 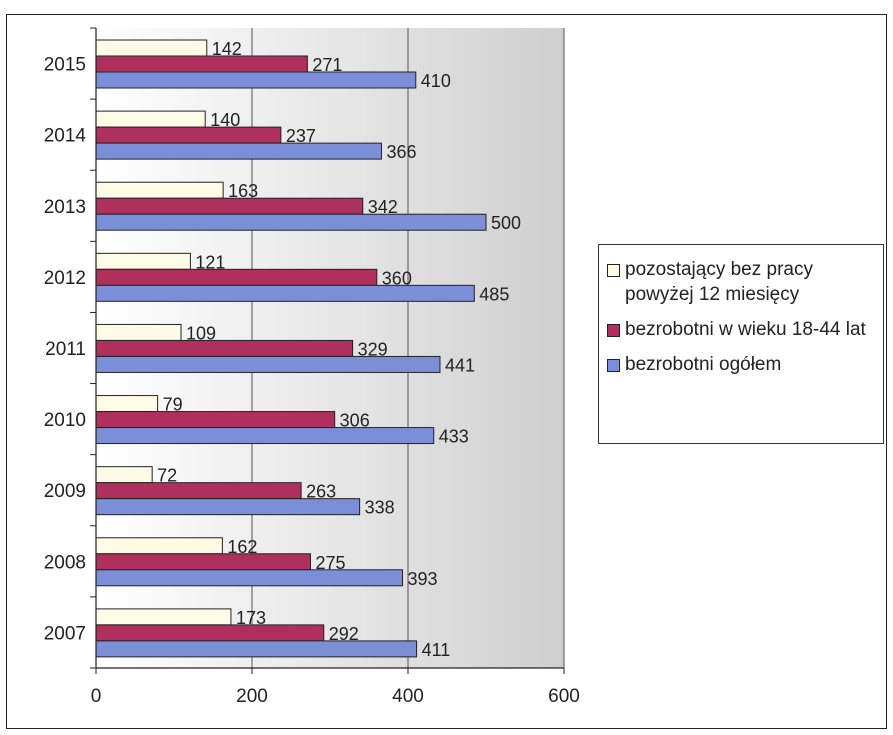 What do you see at coordinates (613, 365) in the screenshot?
I see `legend-swatch-total` at bounding box center [613, 365].